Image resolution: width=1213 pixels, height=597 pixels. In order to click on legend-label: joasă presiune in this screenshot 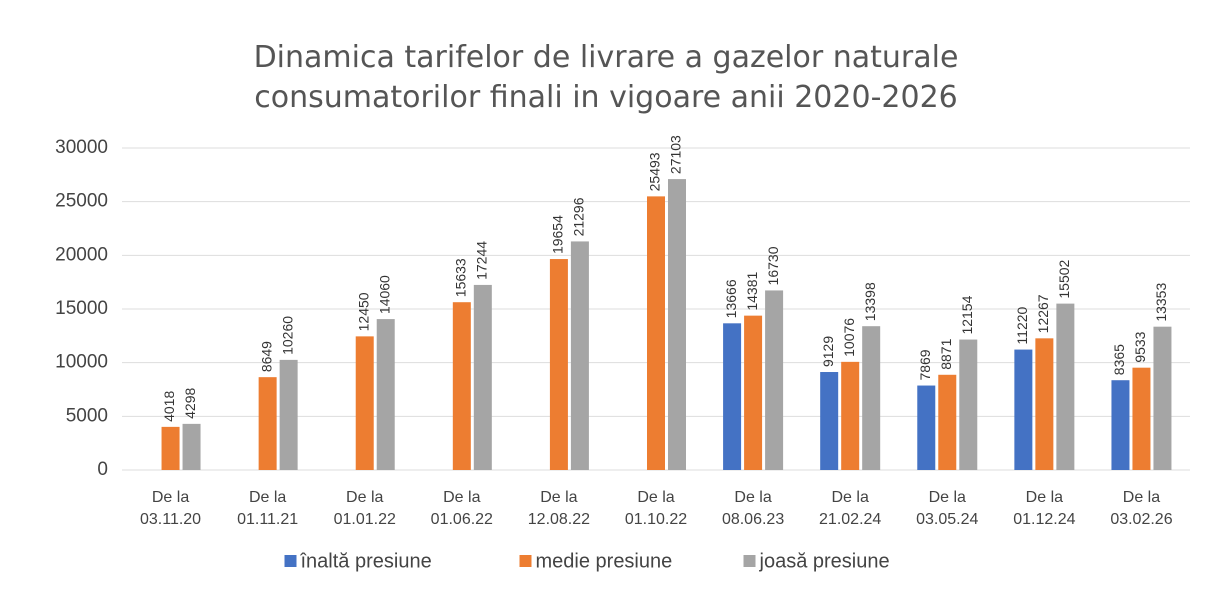, I will do `click(824, 561)`.